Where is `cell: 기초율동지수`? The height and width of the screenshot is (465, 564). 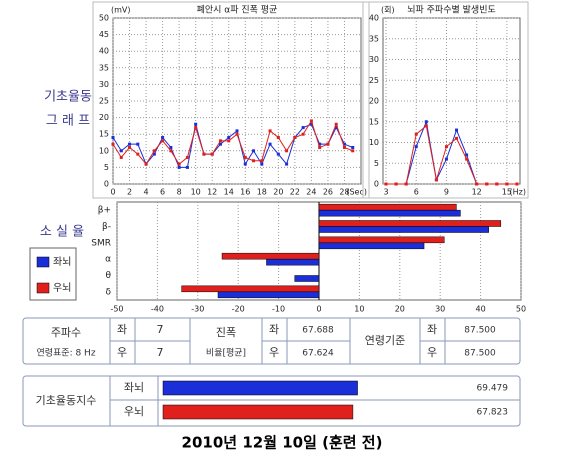 cell: 기초율동지수 is located at coordinates (66, 400).